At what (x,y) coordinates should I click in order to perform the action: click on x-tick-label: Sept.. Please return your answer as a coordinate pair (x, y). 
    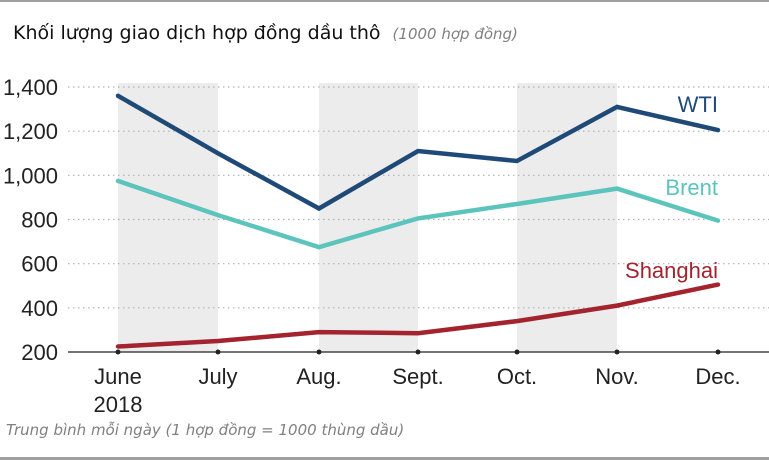
    Looking at the image, I should click on (417, 376).